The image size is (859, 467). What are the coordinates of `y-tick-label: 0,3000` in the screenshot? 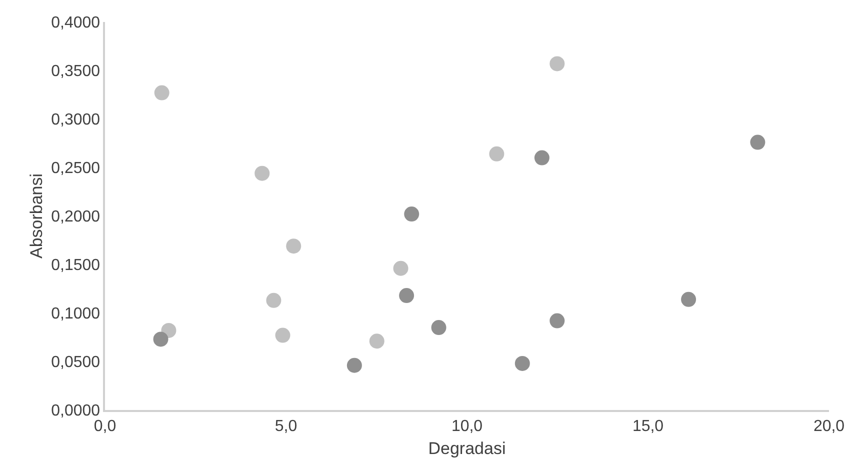 It's located at (75, 120).